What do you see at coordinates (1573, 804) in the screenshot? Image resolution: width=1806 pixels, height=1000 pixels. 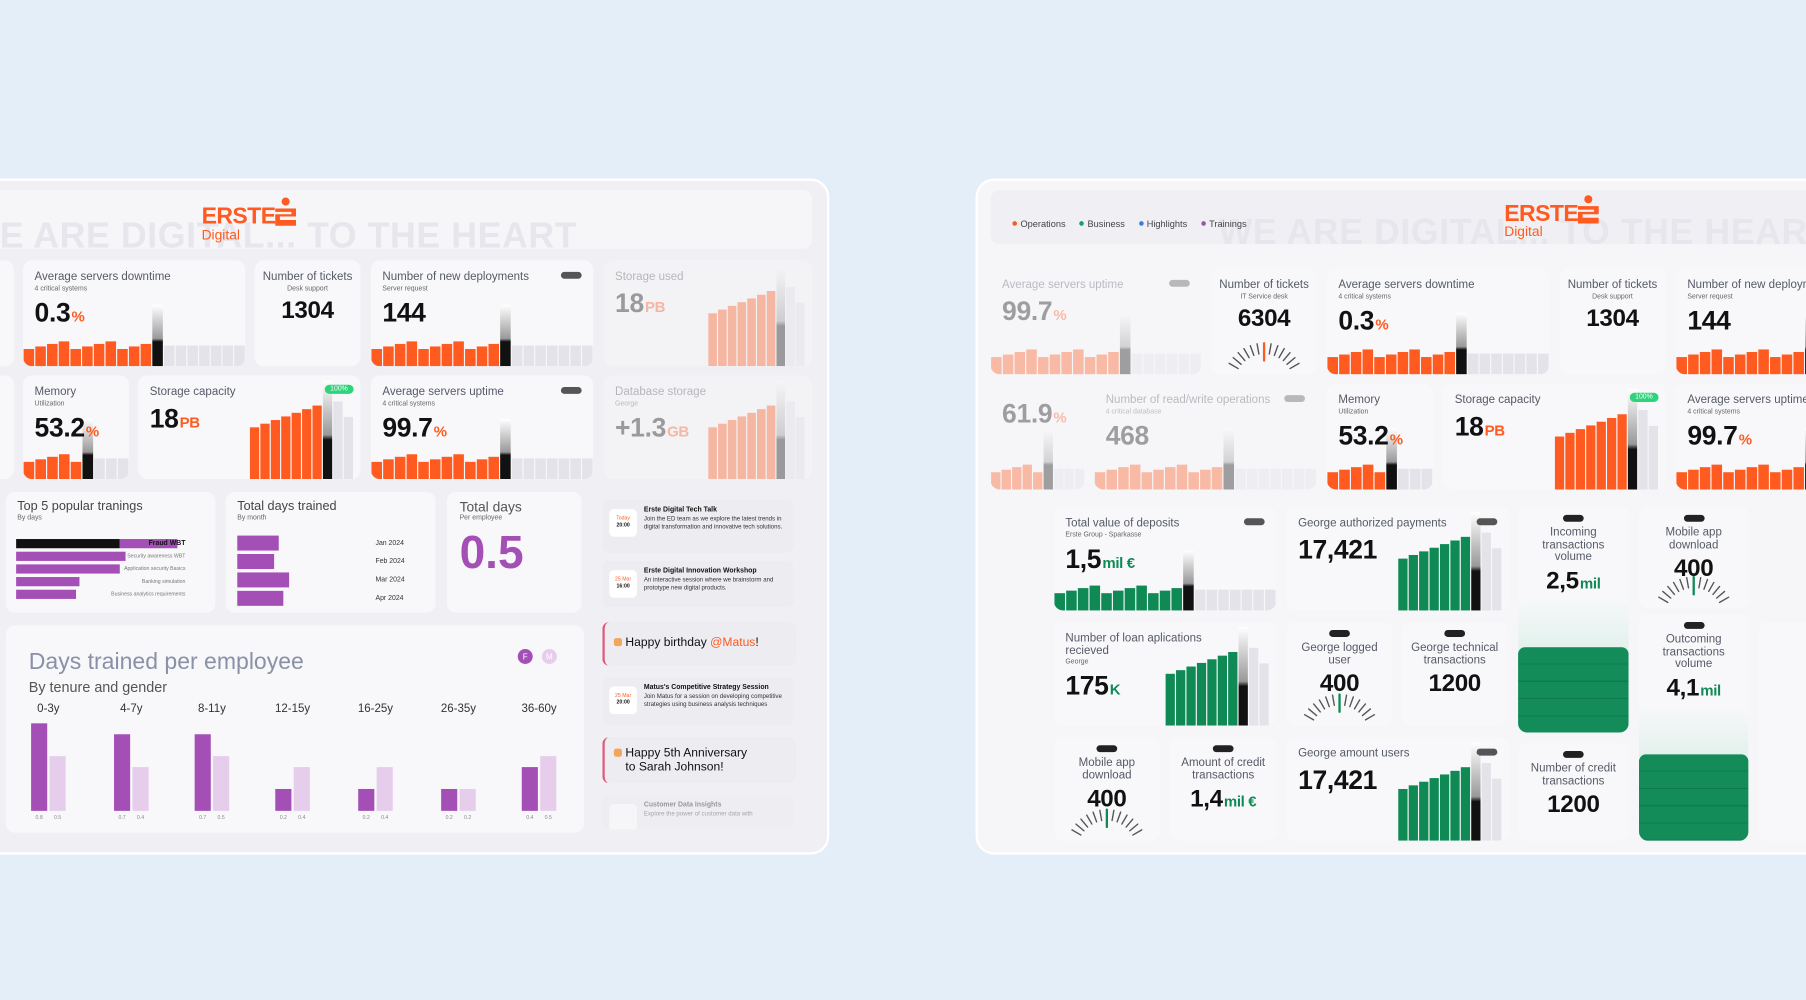 I see `card-value: 1200` at bounding box center [1573, 804].